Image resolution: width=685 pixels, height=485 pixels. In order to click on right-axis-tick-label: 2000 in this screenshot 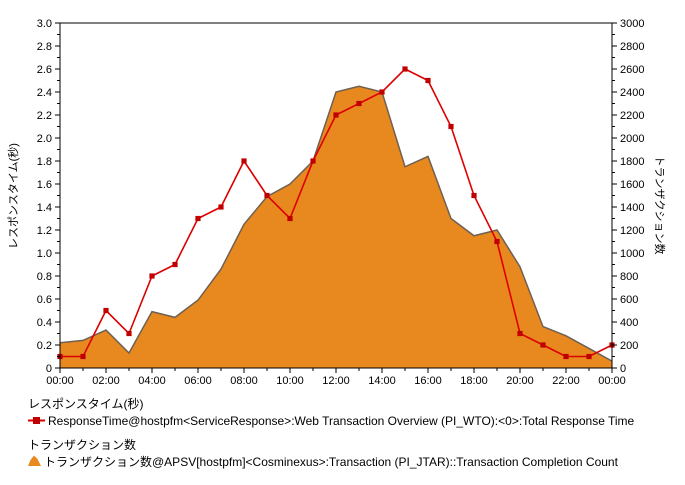, I will do `click(632, 139)`.